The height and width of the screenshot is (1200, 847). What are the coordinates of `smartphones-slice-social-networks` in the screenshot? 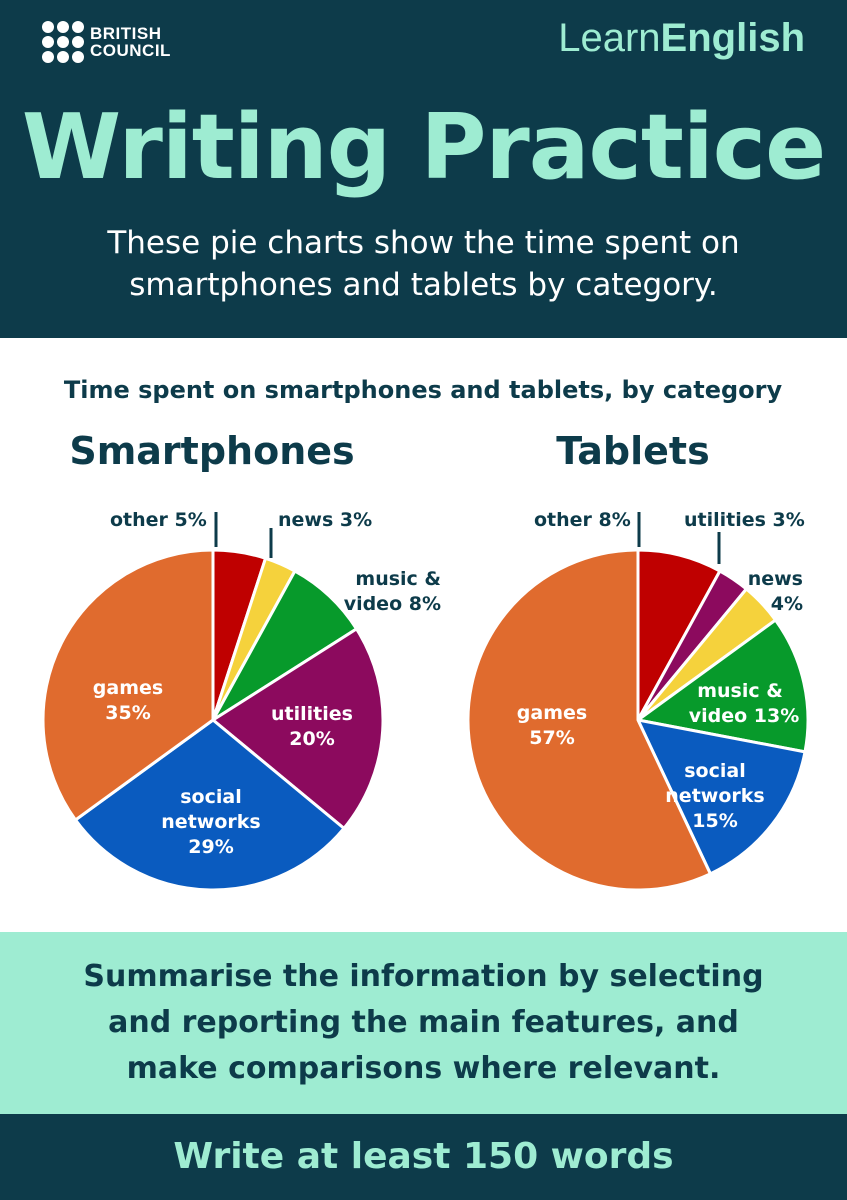 It's located at (209, 805).